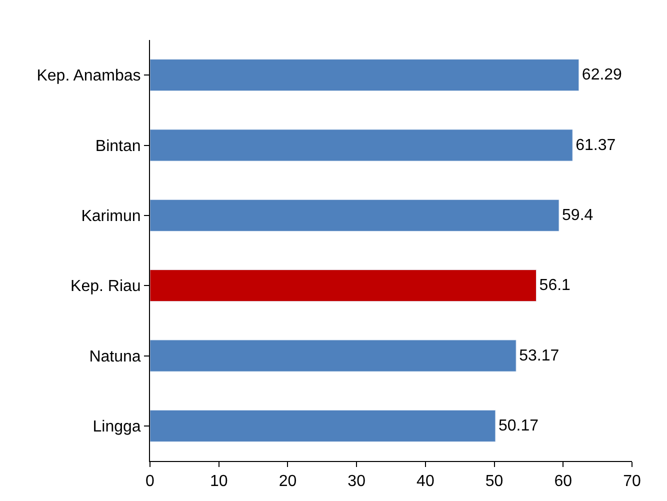 Image resolution: width=667 pixels, height=501 pixels. What do you see at coordinates (111, 217) in the screenshot?
I see `y-tick-label: Karimun` at bounding box center [111, 217].